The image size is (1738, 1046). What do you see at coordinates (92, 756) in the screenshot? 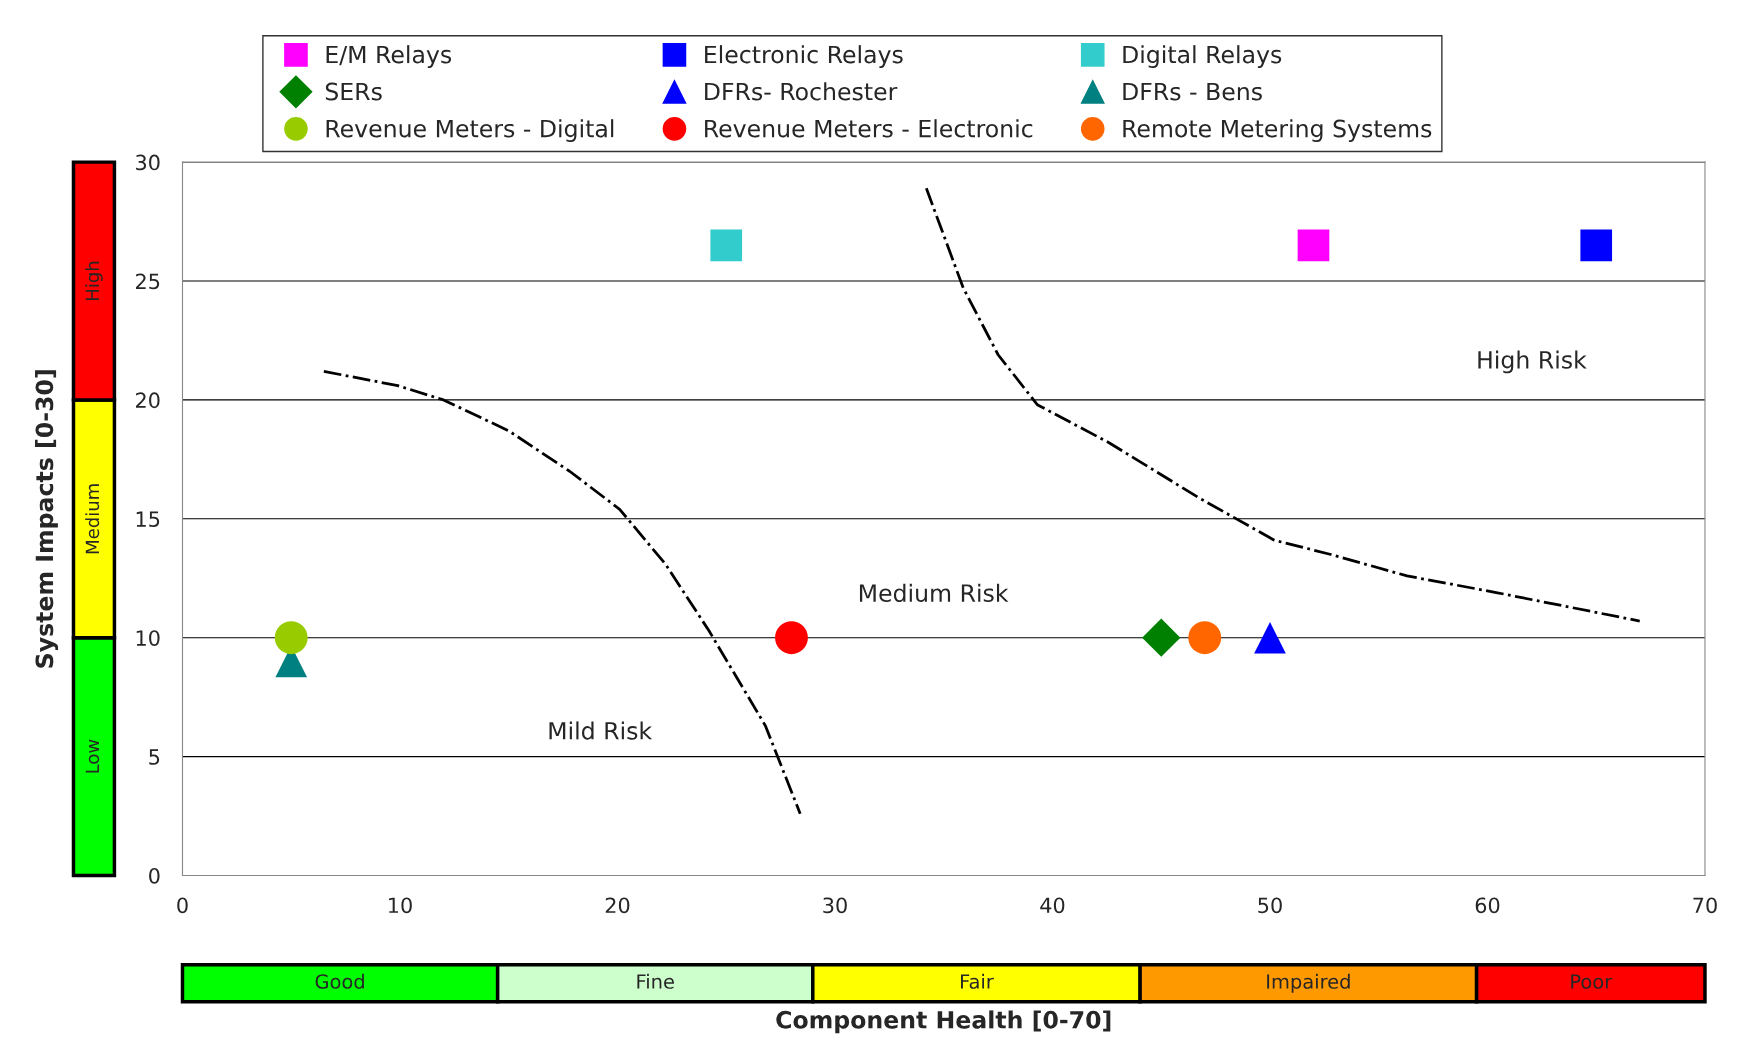
I see `text: Low` at bounding box center [92, 756].